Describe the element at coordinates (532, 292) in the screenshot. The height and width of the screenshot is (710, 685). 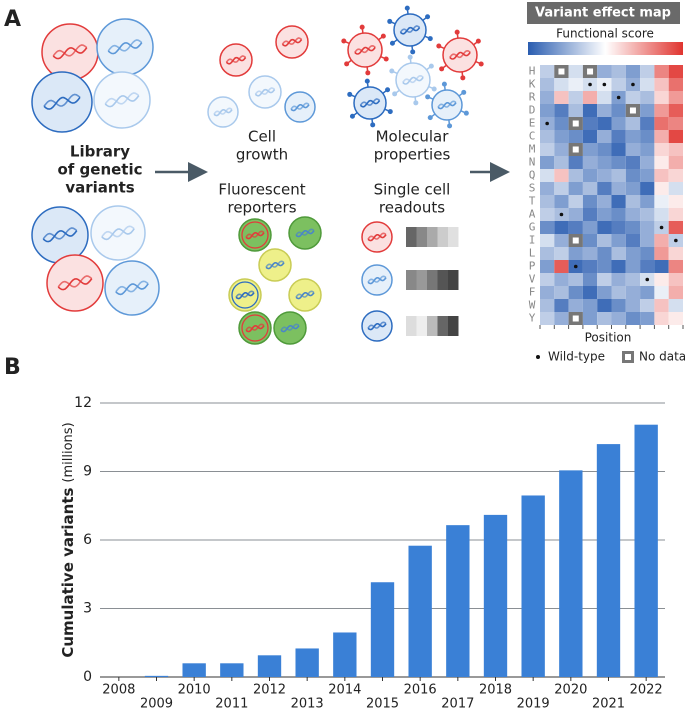
I see `row-label: F` at that location.